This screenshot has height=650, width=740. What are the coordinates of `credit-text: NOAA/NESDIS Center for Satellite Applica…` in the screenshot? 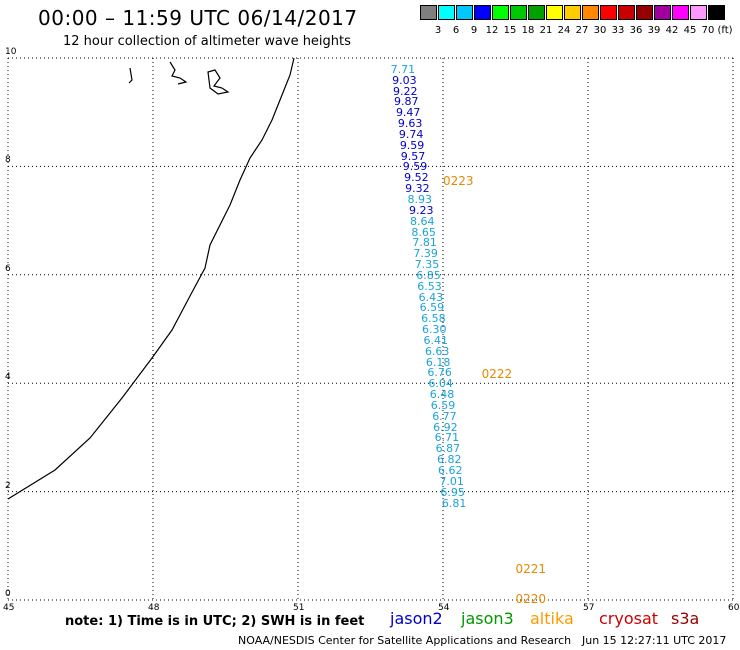 It's located at (405, 640).